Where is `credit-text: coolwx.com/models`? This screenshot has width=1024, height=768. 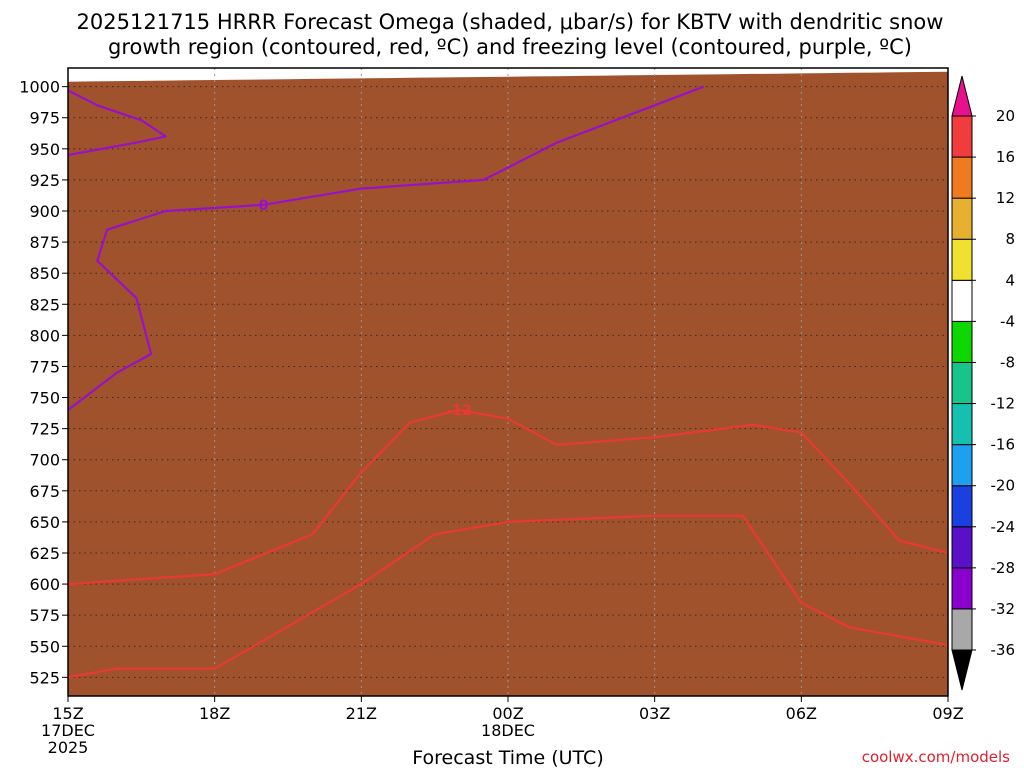
credit-text: coolwx.com/models is located at coordinates (936, 757).